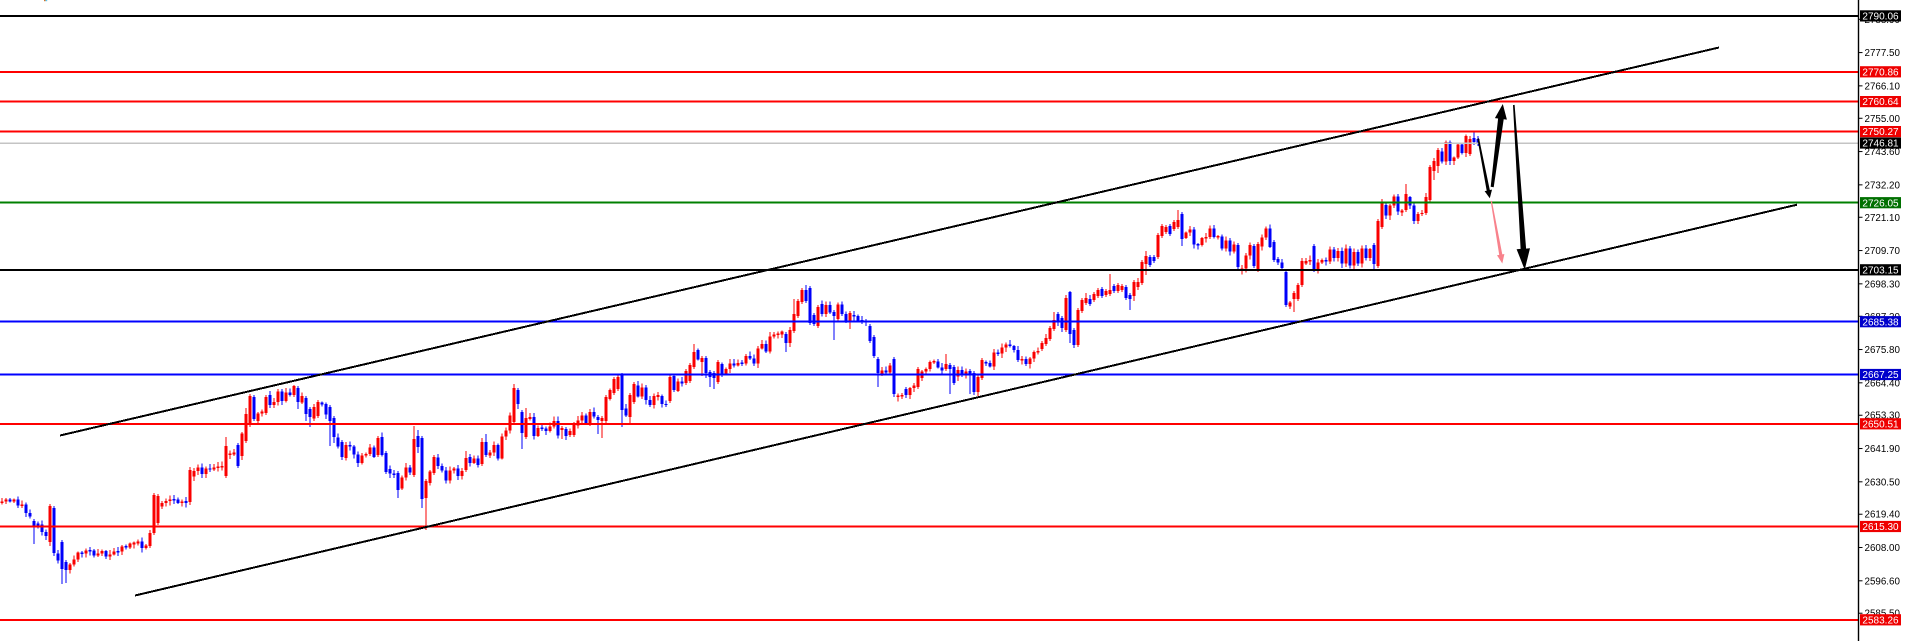 Image resolution: width=1905 pixels, height=641 pixels. What do you see at coordinates (1883, 251) in the screenshot?
I see `svg-text: 2709.70` at bounding box center [1883, 251].